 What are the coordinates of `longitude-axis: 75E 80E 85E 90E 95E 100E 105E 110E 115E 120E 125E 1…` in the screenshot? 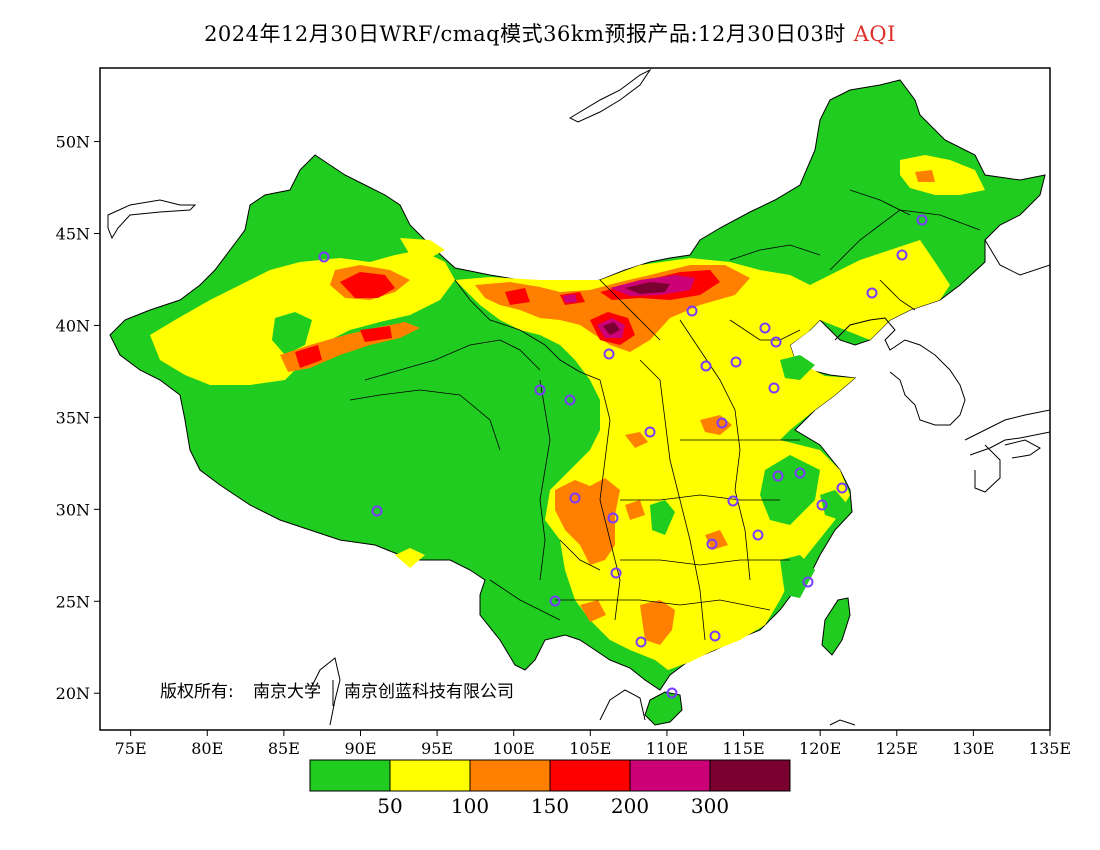 It's located at (593, 744).